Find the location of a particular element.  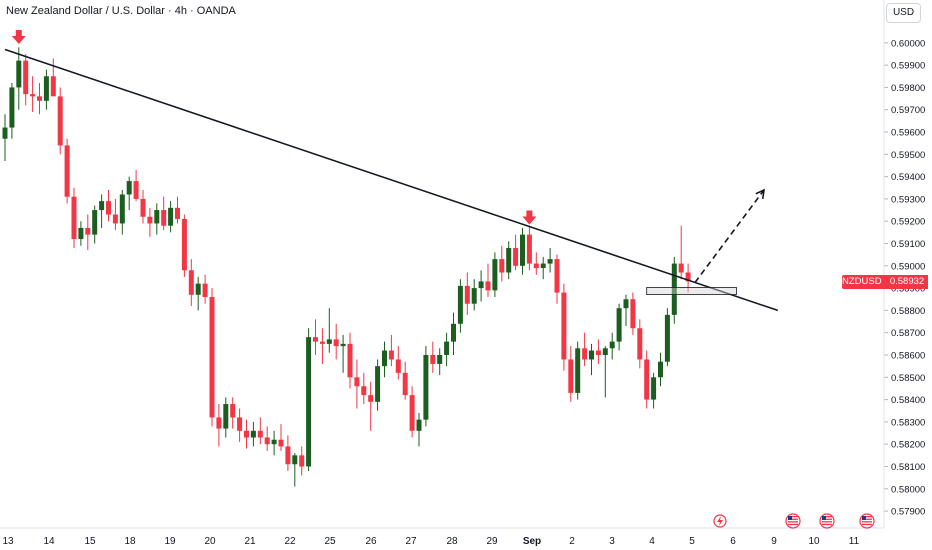

x-tick-label: 4 is located at coordinates (652, 541).